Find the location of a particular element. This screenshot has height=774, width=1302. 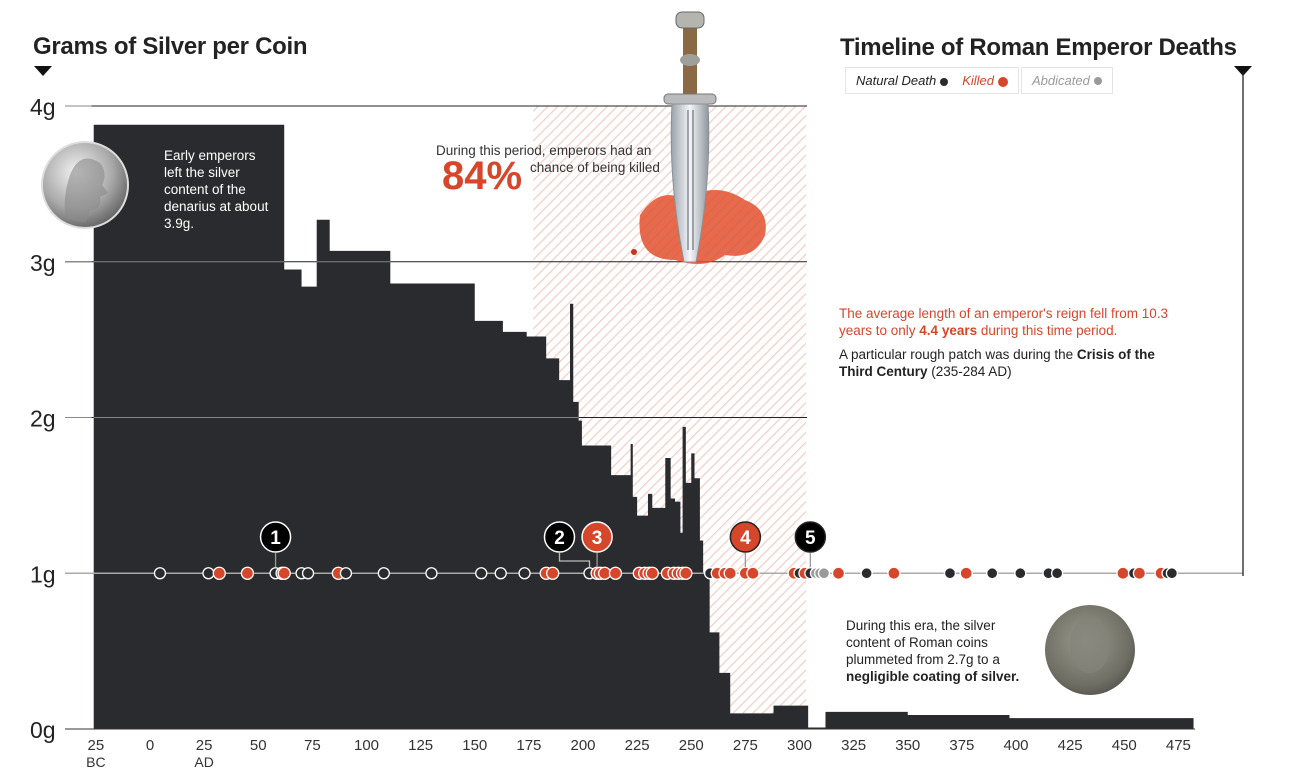

legend-killed: Killed is located at coordinates (985, 80).